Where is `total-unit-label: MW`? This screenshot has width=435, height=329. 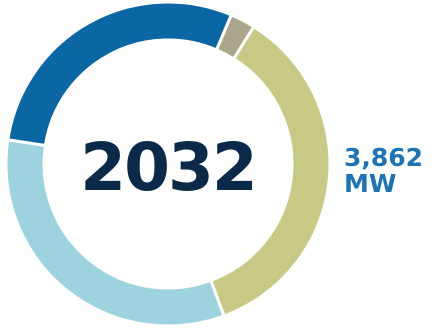
total-unit-label: MW is located at coordinates (370, 183).